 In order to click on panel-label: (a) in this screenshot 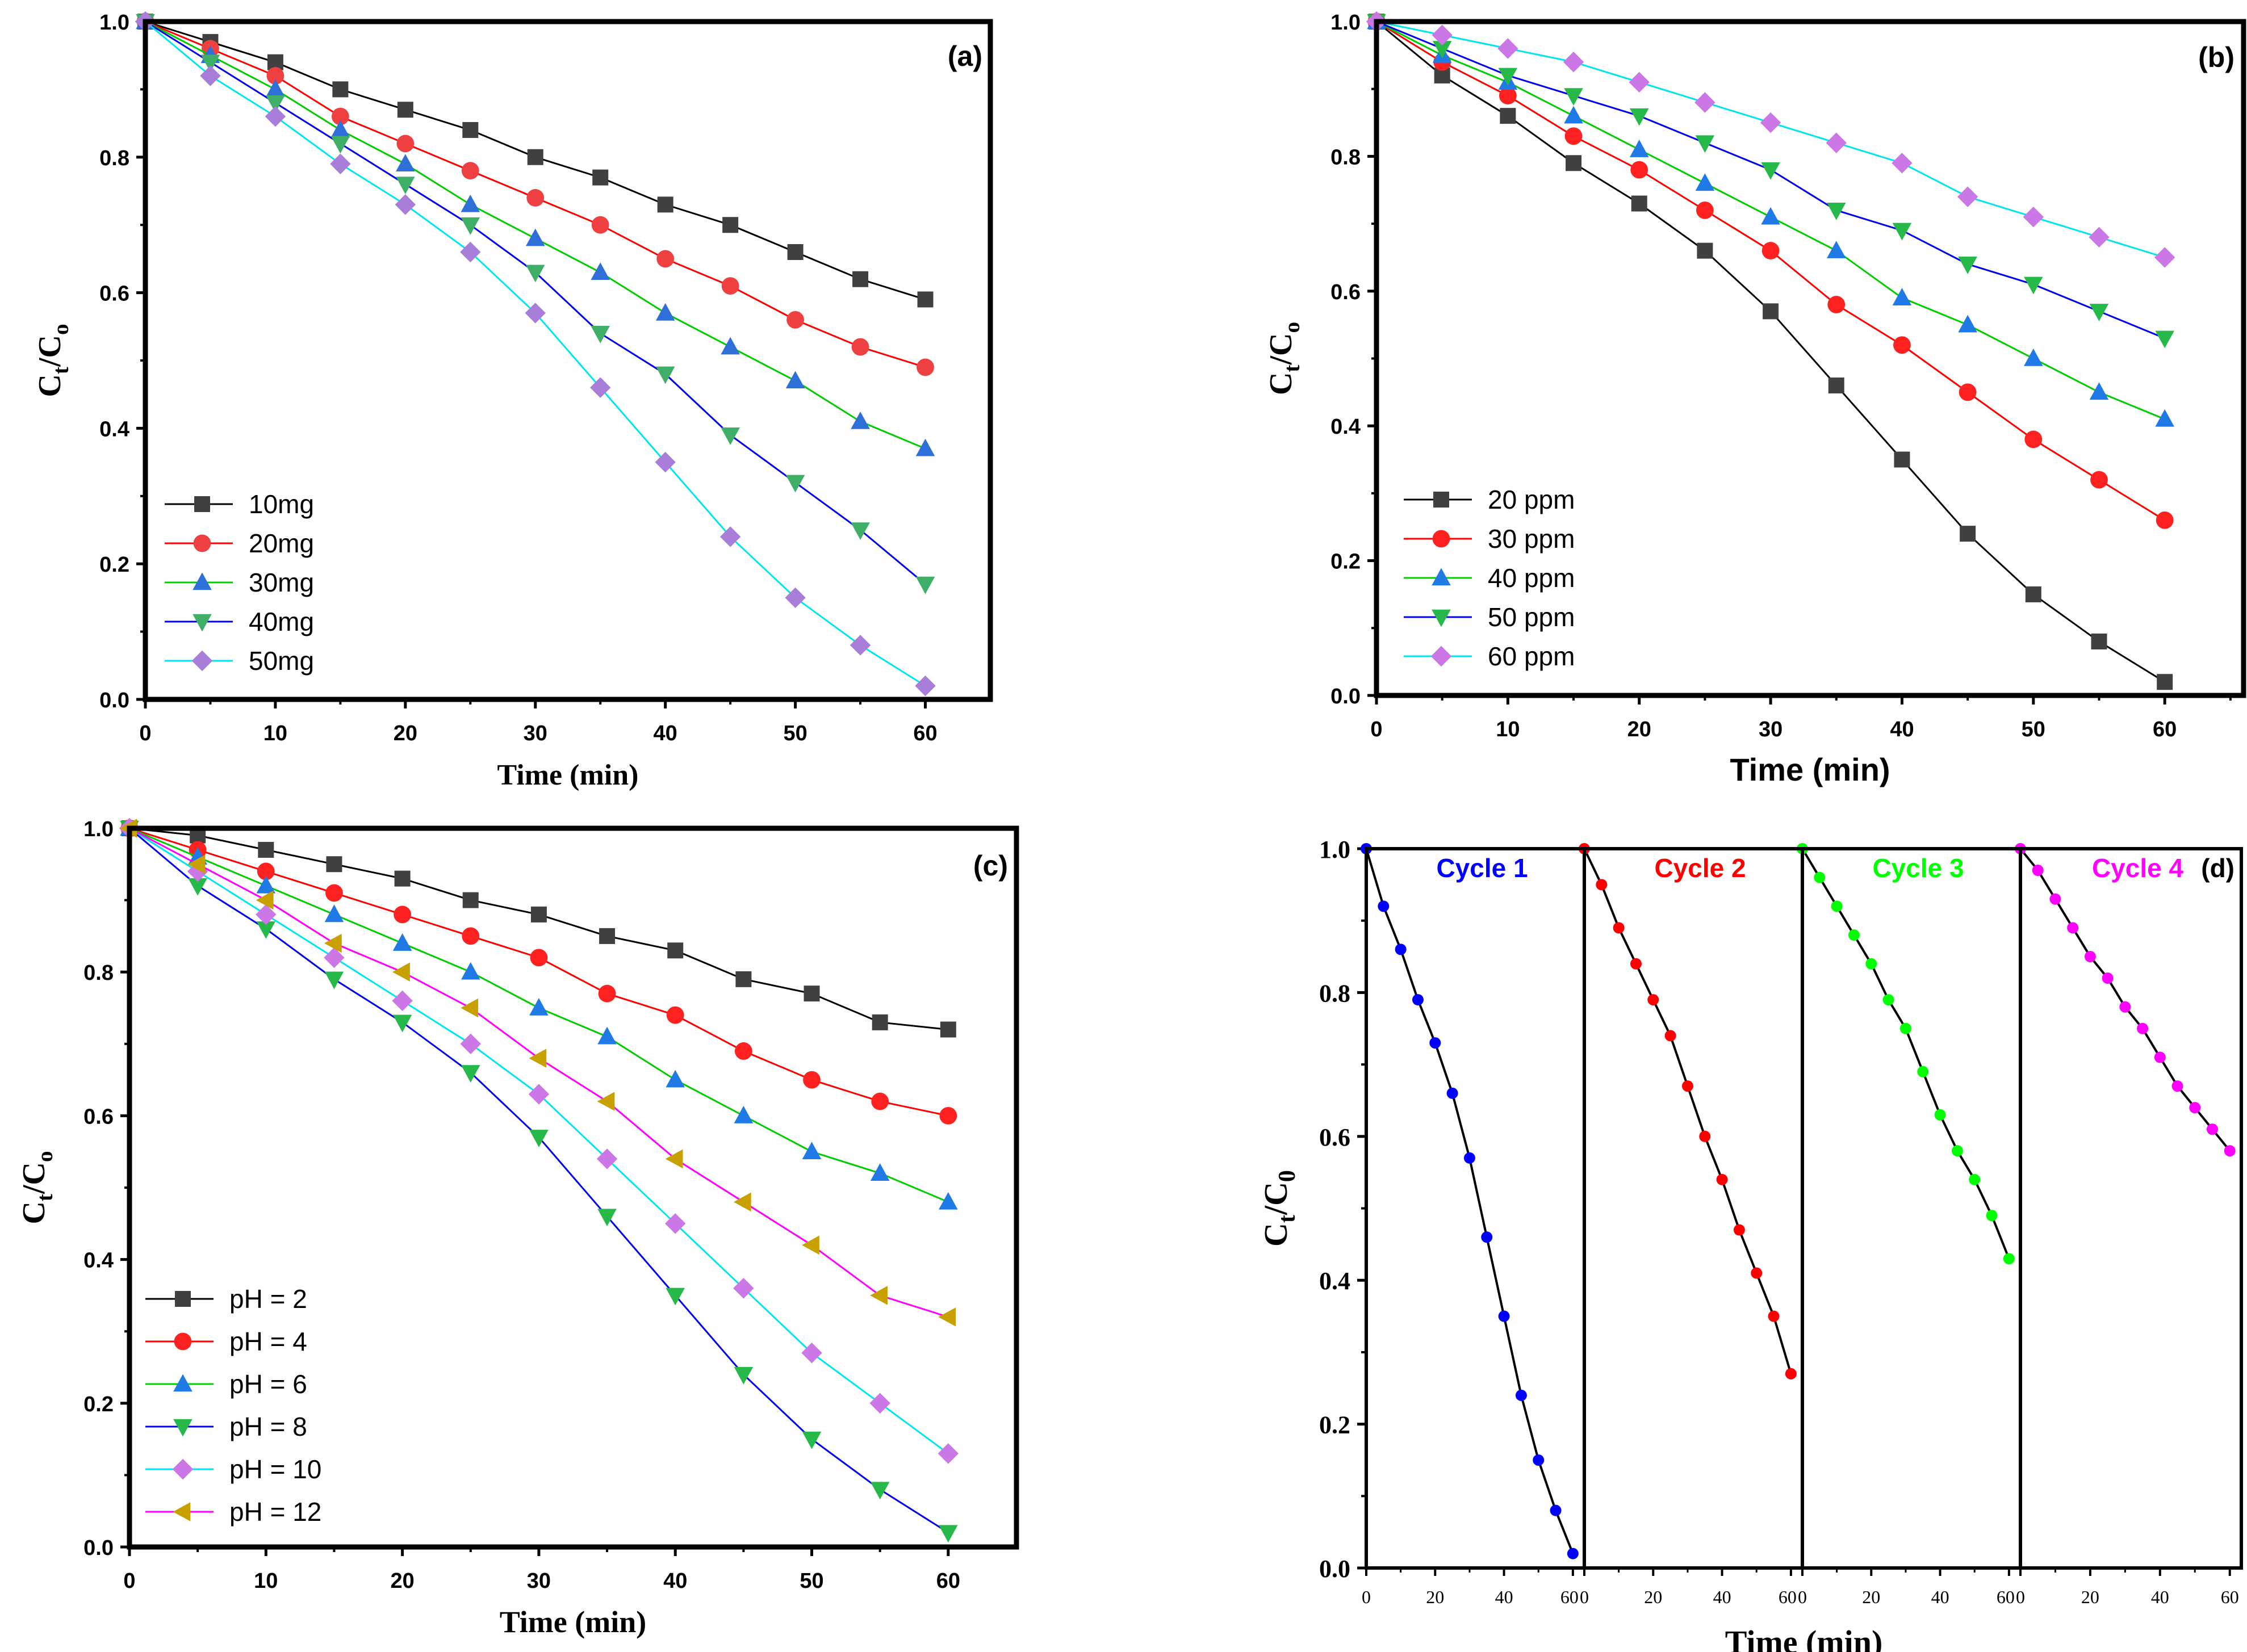, I will do `click(965, 56)`.